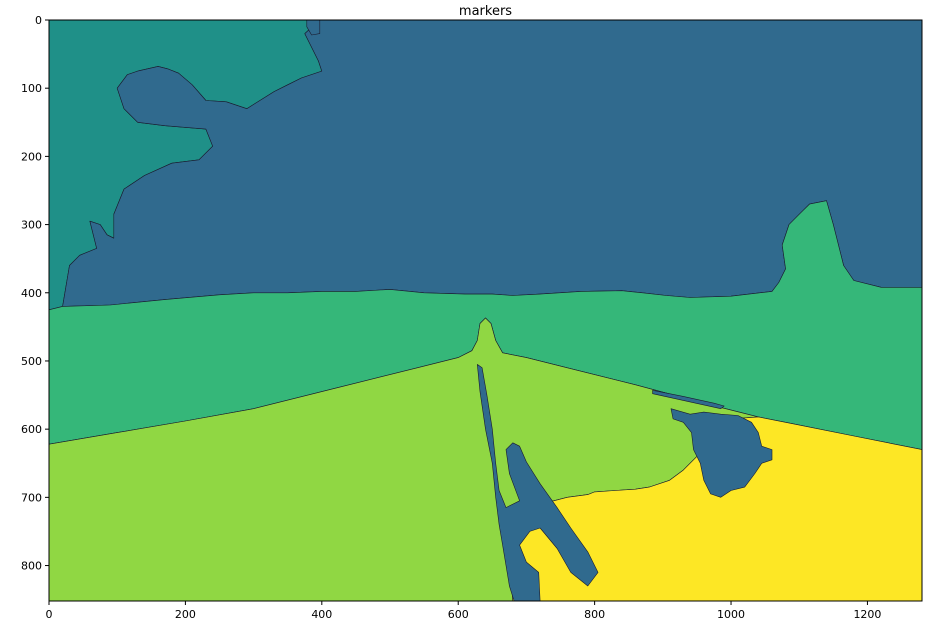  Describe the element at coordinates (31, 88) in the screenshot. I see `y-tick-label: 100` at that location.